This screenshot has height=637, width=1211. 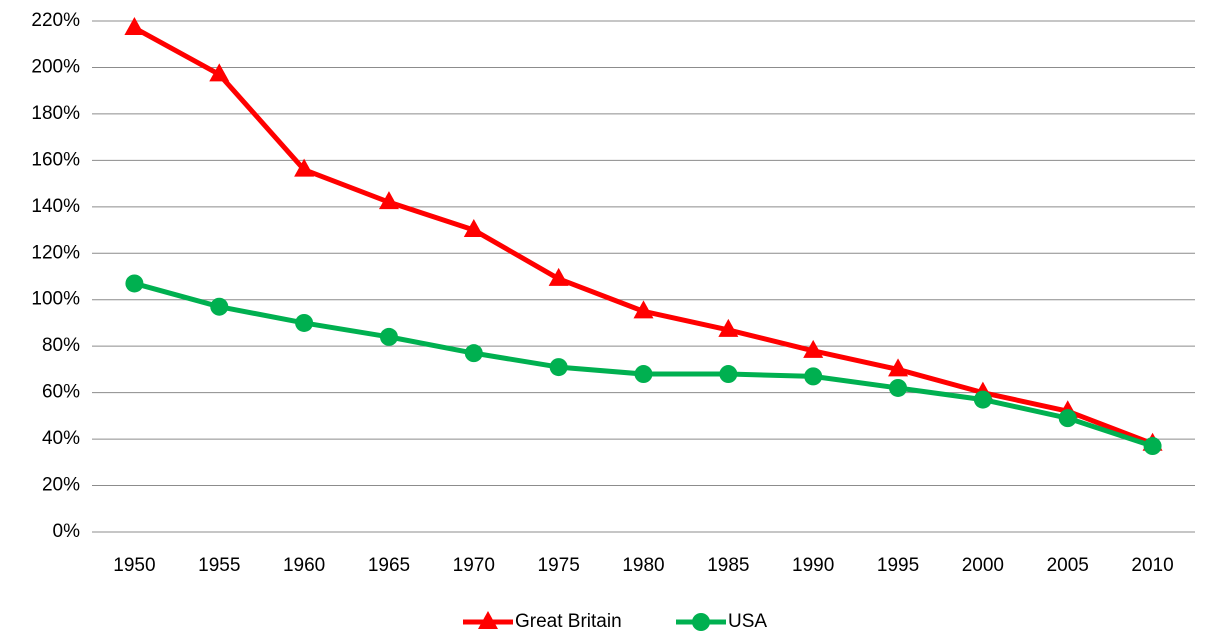 What do you see at coordinates (55, 159) in the screenshot?
I see `y-tick-label: 160%` at bounding box center [55, 159].